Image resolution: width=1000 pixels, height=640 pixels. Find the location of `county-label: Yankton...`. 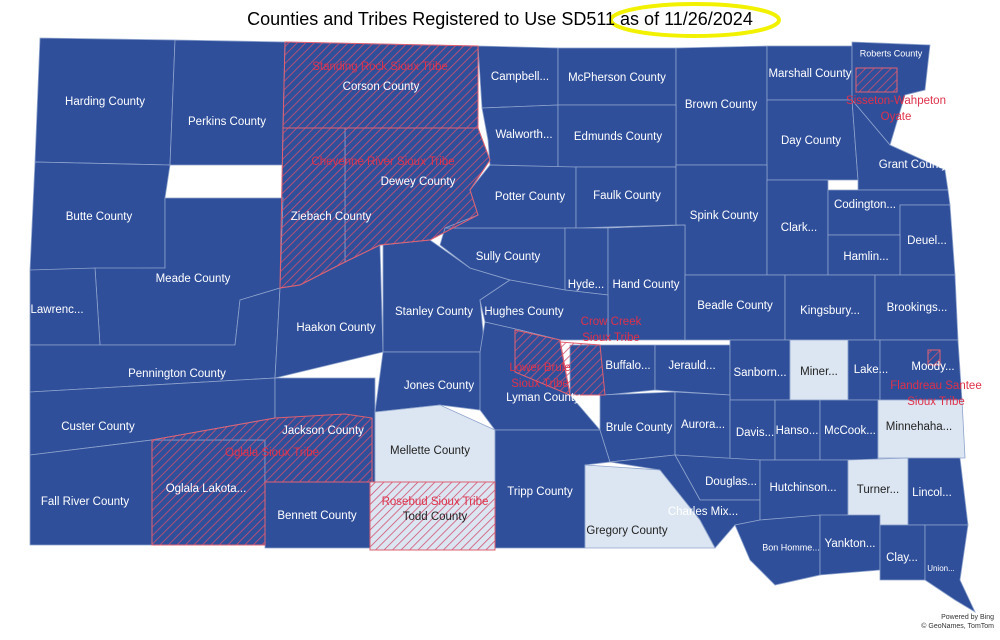

county-label: Yankton... is located at coordinates (850, 544).